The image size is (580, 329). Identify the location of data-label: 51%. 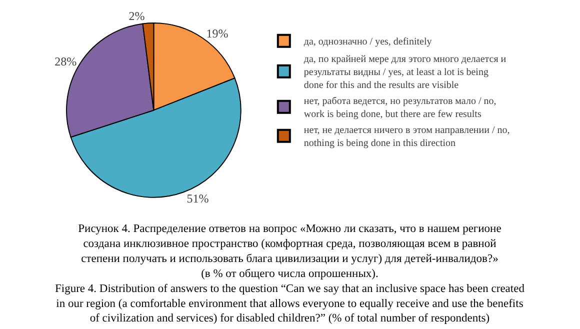
(197, 198).